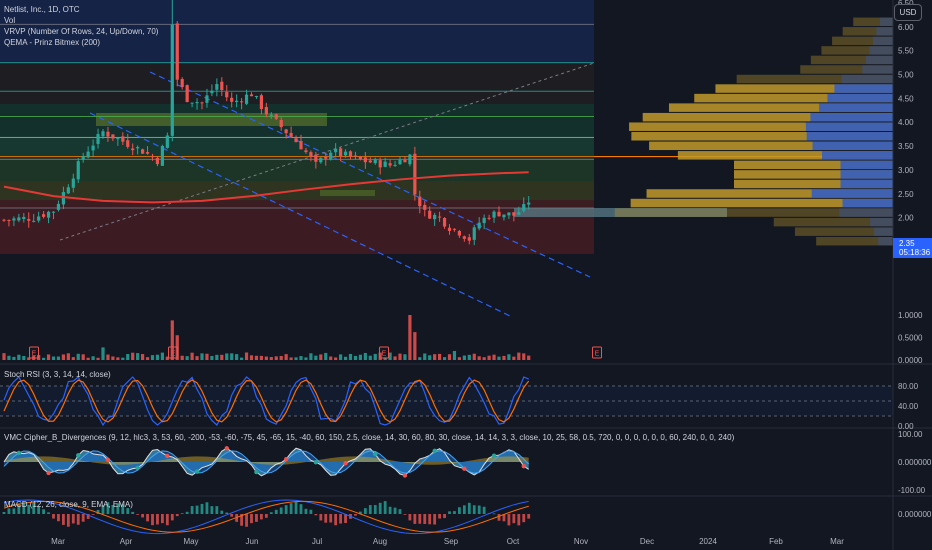  What do you see at coordinates (910, 360) in the screenshot?
I see `volume-tick-2: 0.0000` at bounding box center [910, 360].